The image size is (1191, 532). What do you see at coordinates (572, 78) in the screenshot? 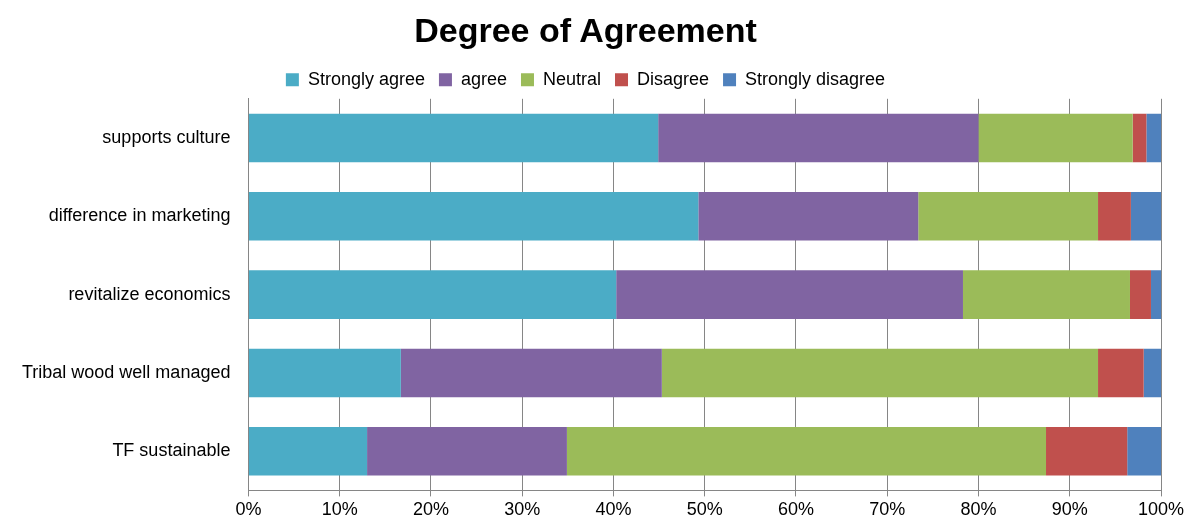
I see `legend-label: Neutral` at bounding box center [572, 78].